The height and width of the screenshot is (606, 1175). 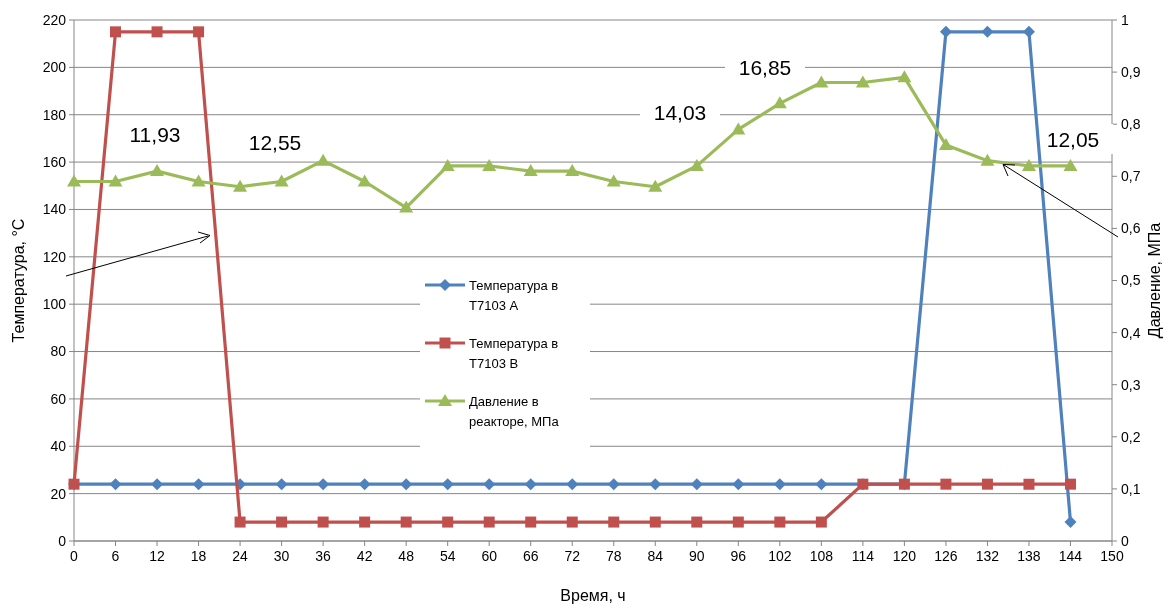 What do you see at coordinates (530, 556) in the screenshot?
I see `x-tick-label: 66` at bounding box center [530, 556].